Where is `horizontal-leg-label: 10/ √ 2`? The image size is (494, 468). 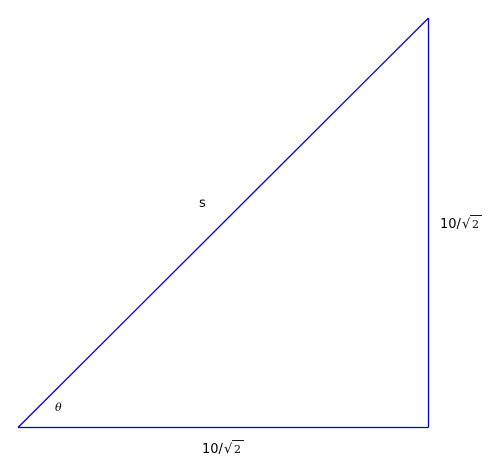 horizontal-leg-label: 10/ √ 2 is located at coordinates (223, 448).